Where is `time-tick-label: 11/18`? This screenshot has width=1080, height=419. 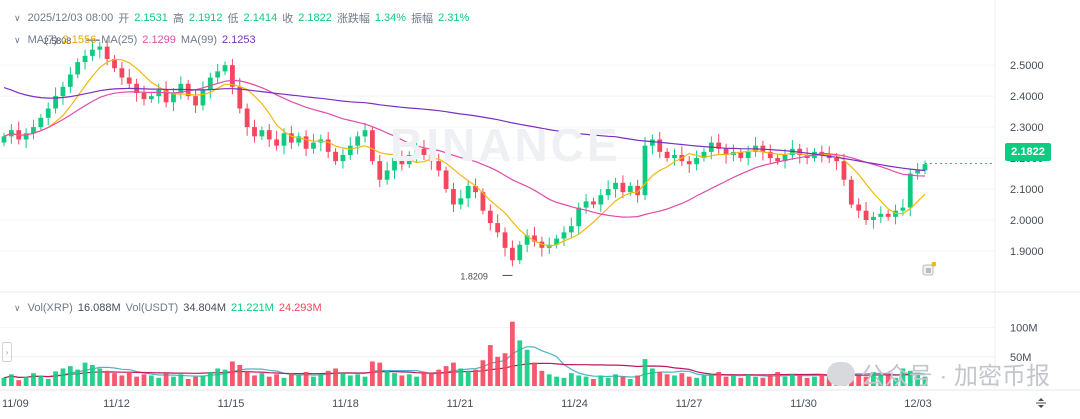
time-tick-label: 11/18 is located at coordinates (345, 404).